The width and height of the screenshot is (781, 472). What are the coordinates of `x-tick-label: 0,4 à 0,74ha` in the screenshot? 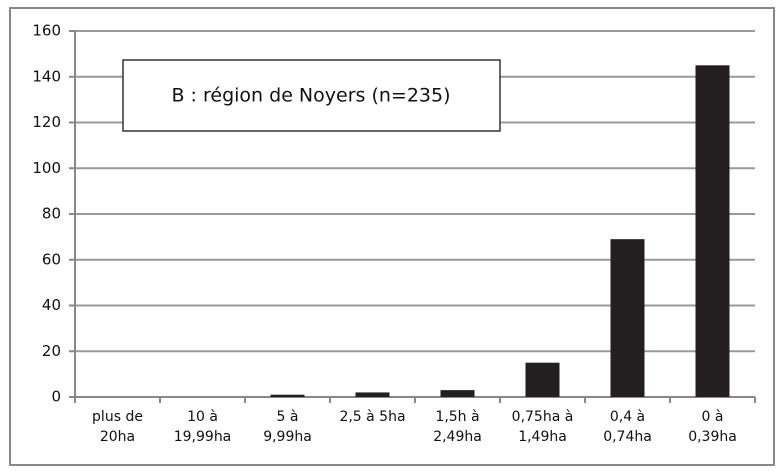 It's located at (627, 427).